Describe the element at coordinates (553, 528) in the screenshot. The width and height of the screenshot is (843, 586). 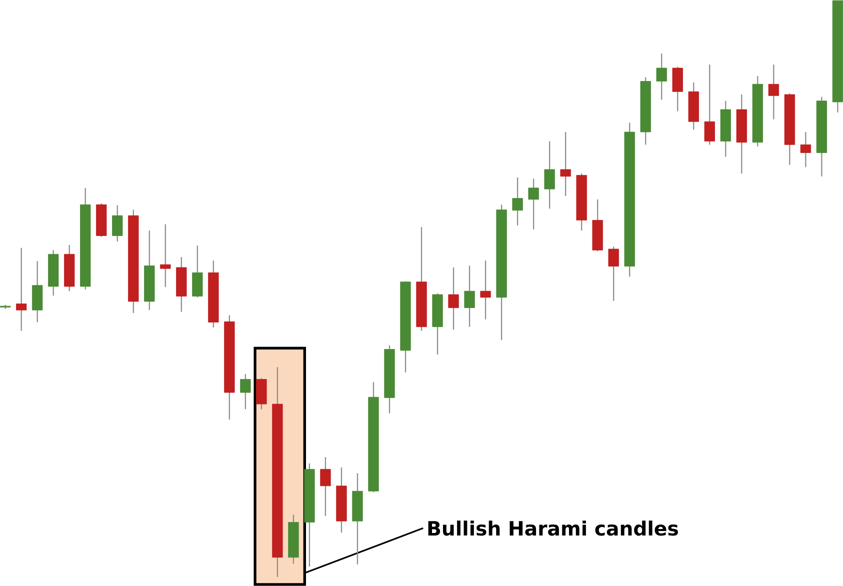
I see `annotation: Bullish Harami candles` at that location.